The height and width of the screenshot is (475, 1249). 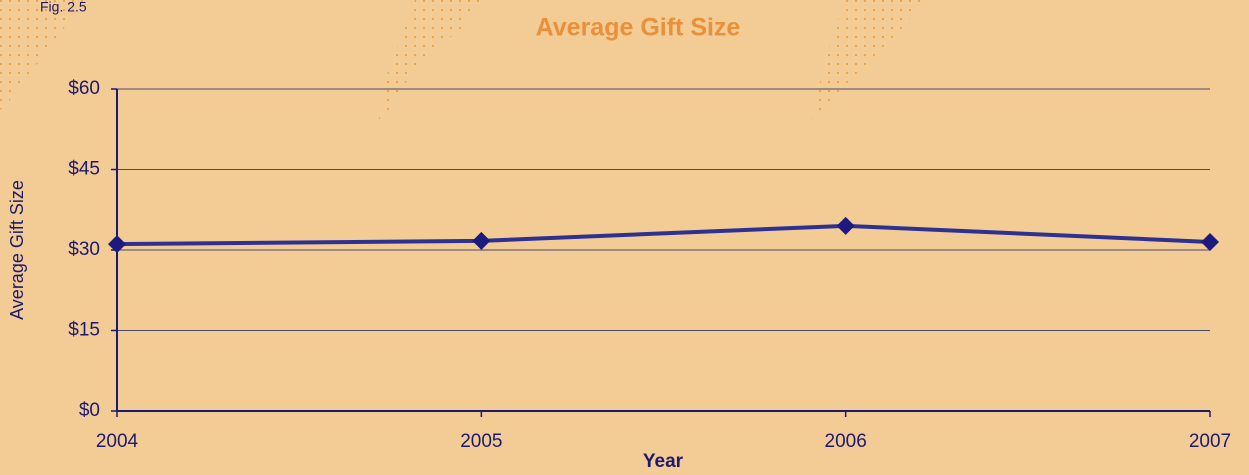 What do you see at coordinates (663, 461) in the screenshot?
I see `x-axis-label: Year` at bounding box center [663, 461].